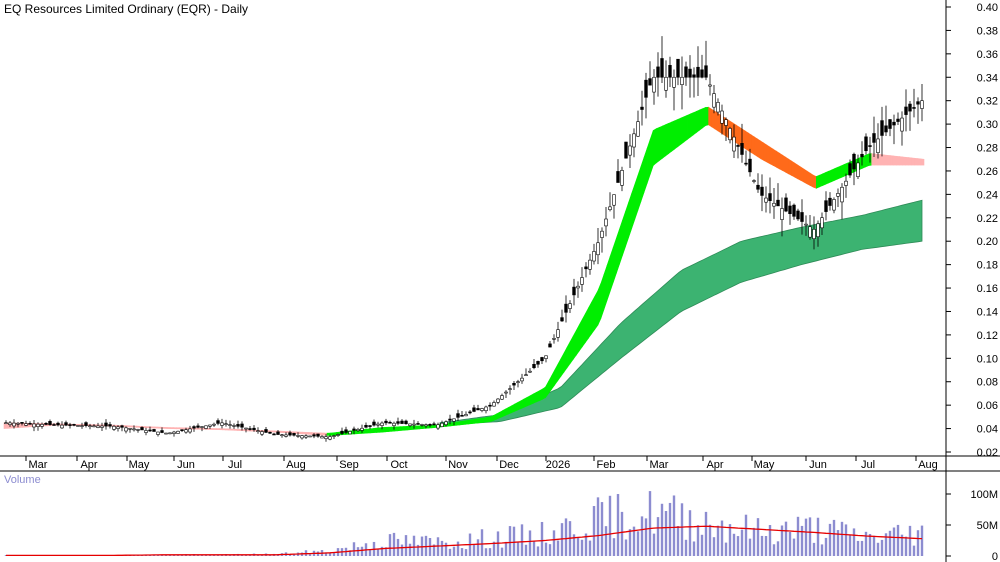 The width and height of the screenshot is (1000, 562). I want to click on x-tick-label: Jul, so click(868, 465).